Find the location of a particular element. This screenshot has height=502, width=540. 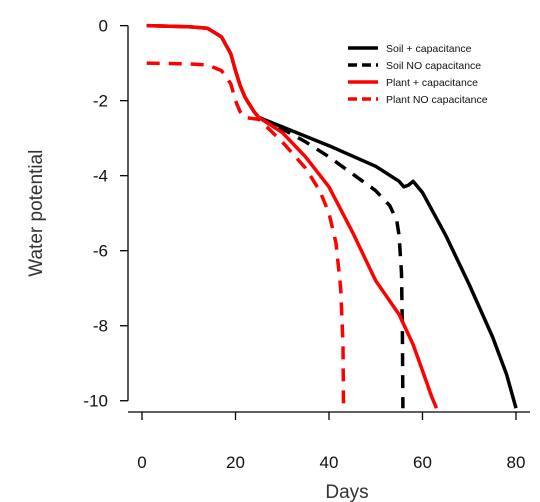

y-tick-label: -10 is located at coordinates (95, 401).